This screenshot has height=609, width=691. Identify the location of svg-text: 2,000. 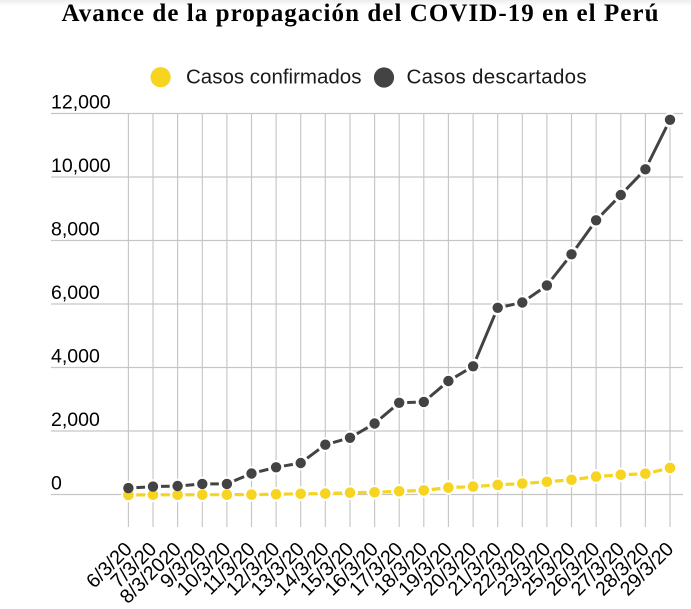
(75, 420).